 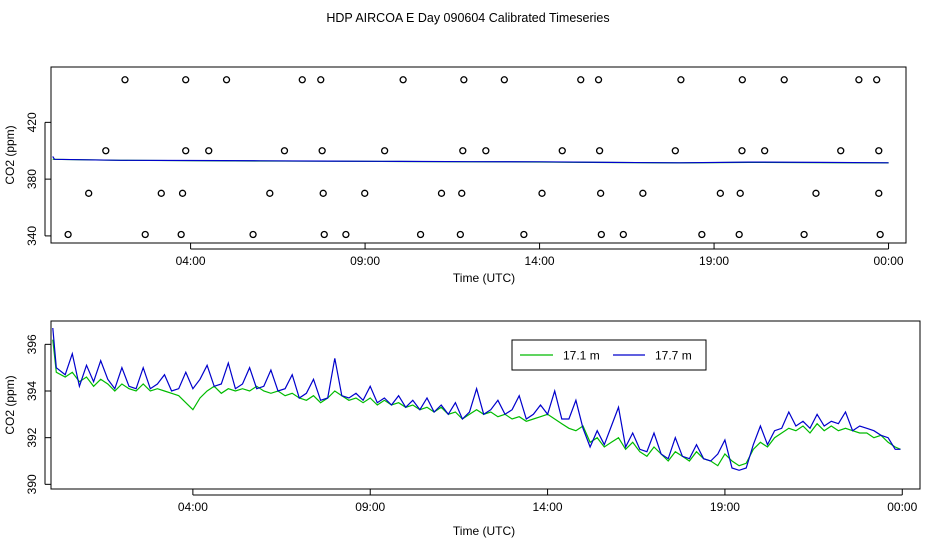 I want to click on y-tick-label: 394, so click(x=32, y=391).